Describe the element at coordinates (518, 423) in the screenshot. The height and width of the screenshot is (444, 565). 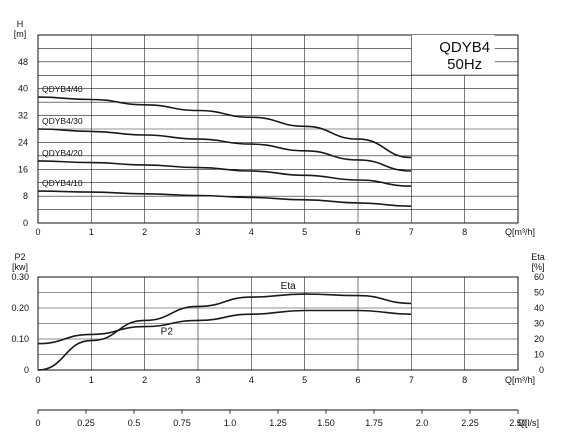
I see `flow-ls-tick-label: 2.50` at that location.